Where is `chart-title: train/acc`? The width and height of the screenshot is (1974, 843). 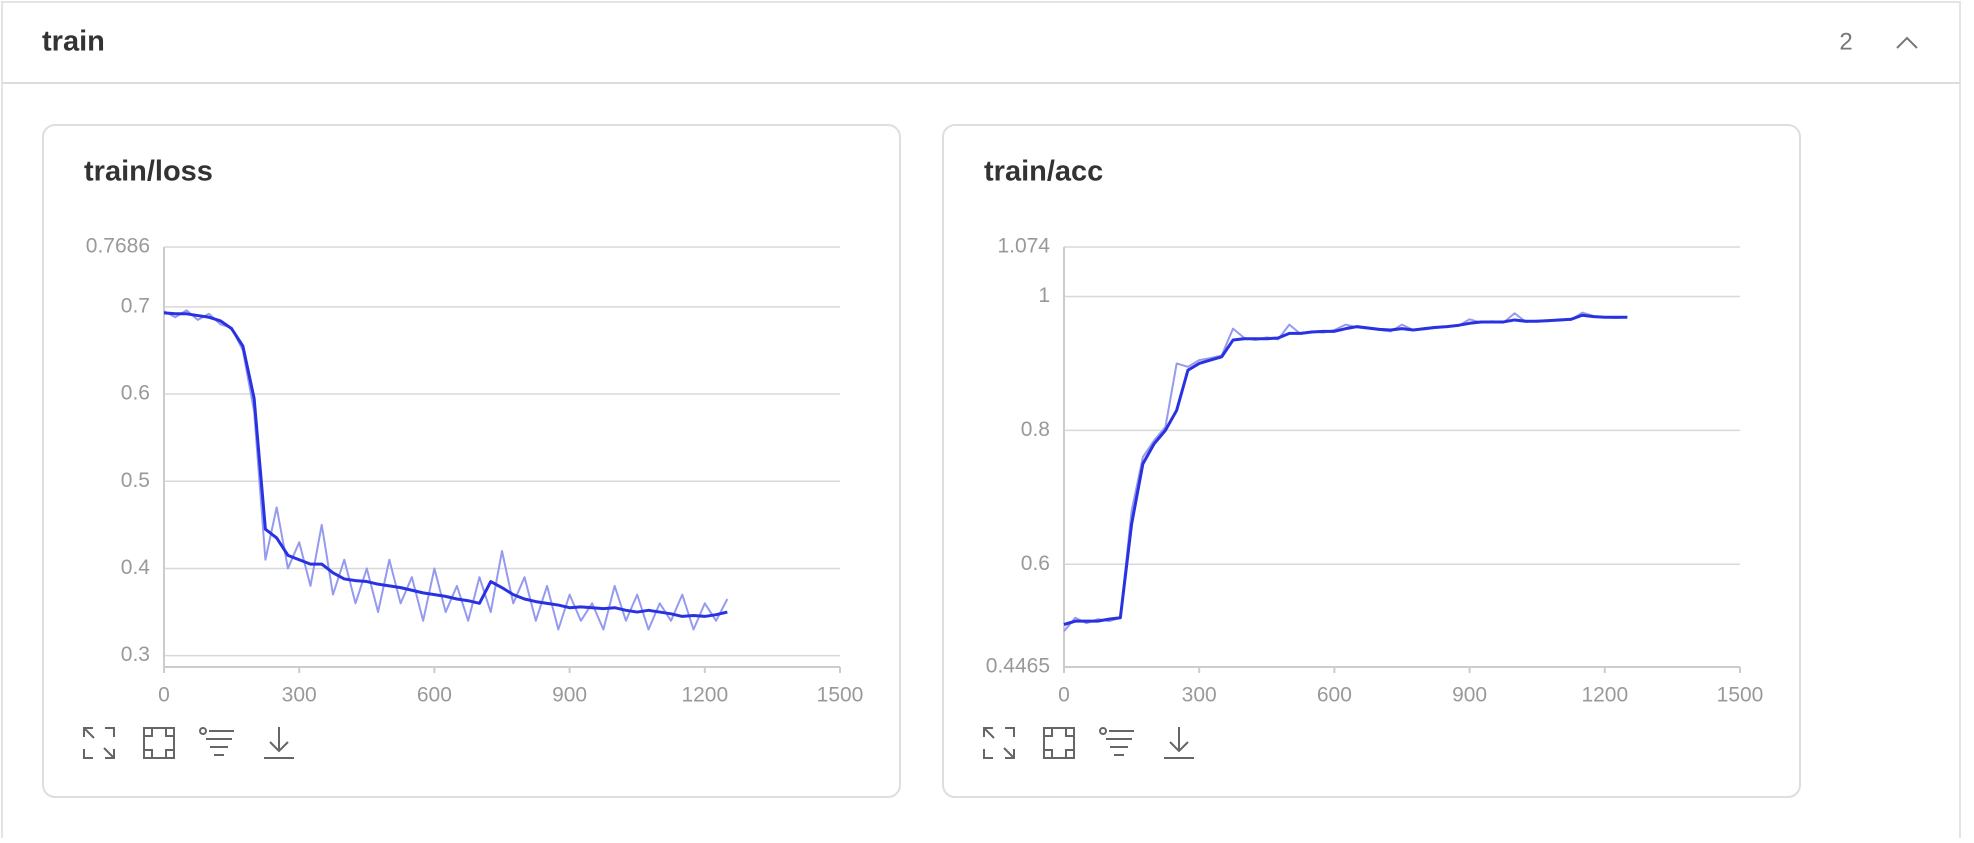 chart-title: train/acc is located at coordinates (1043, 172).